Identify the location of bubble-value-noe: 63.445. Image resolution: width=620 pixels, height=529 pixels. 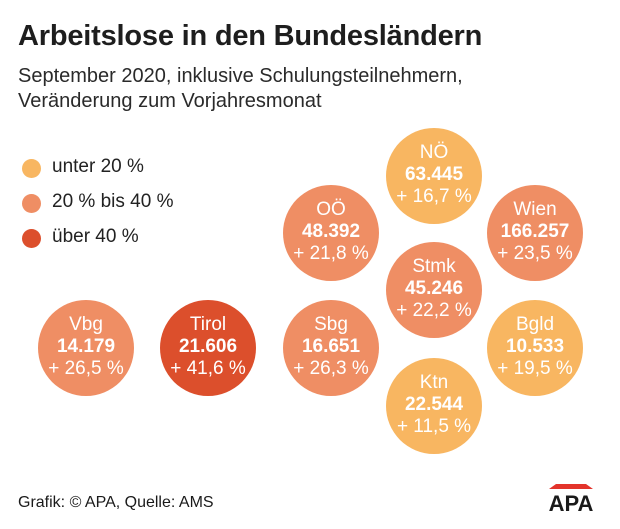
(434, 174).